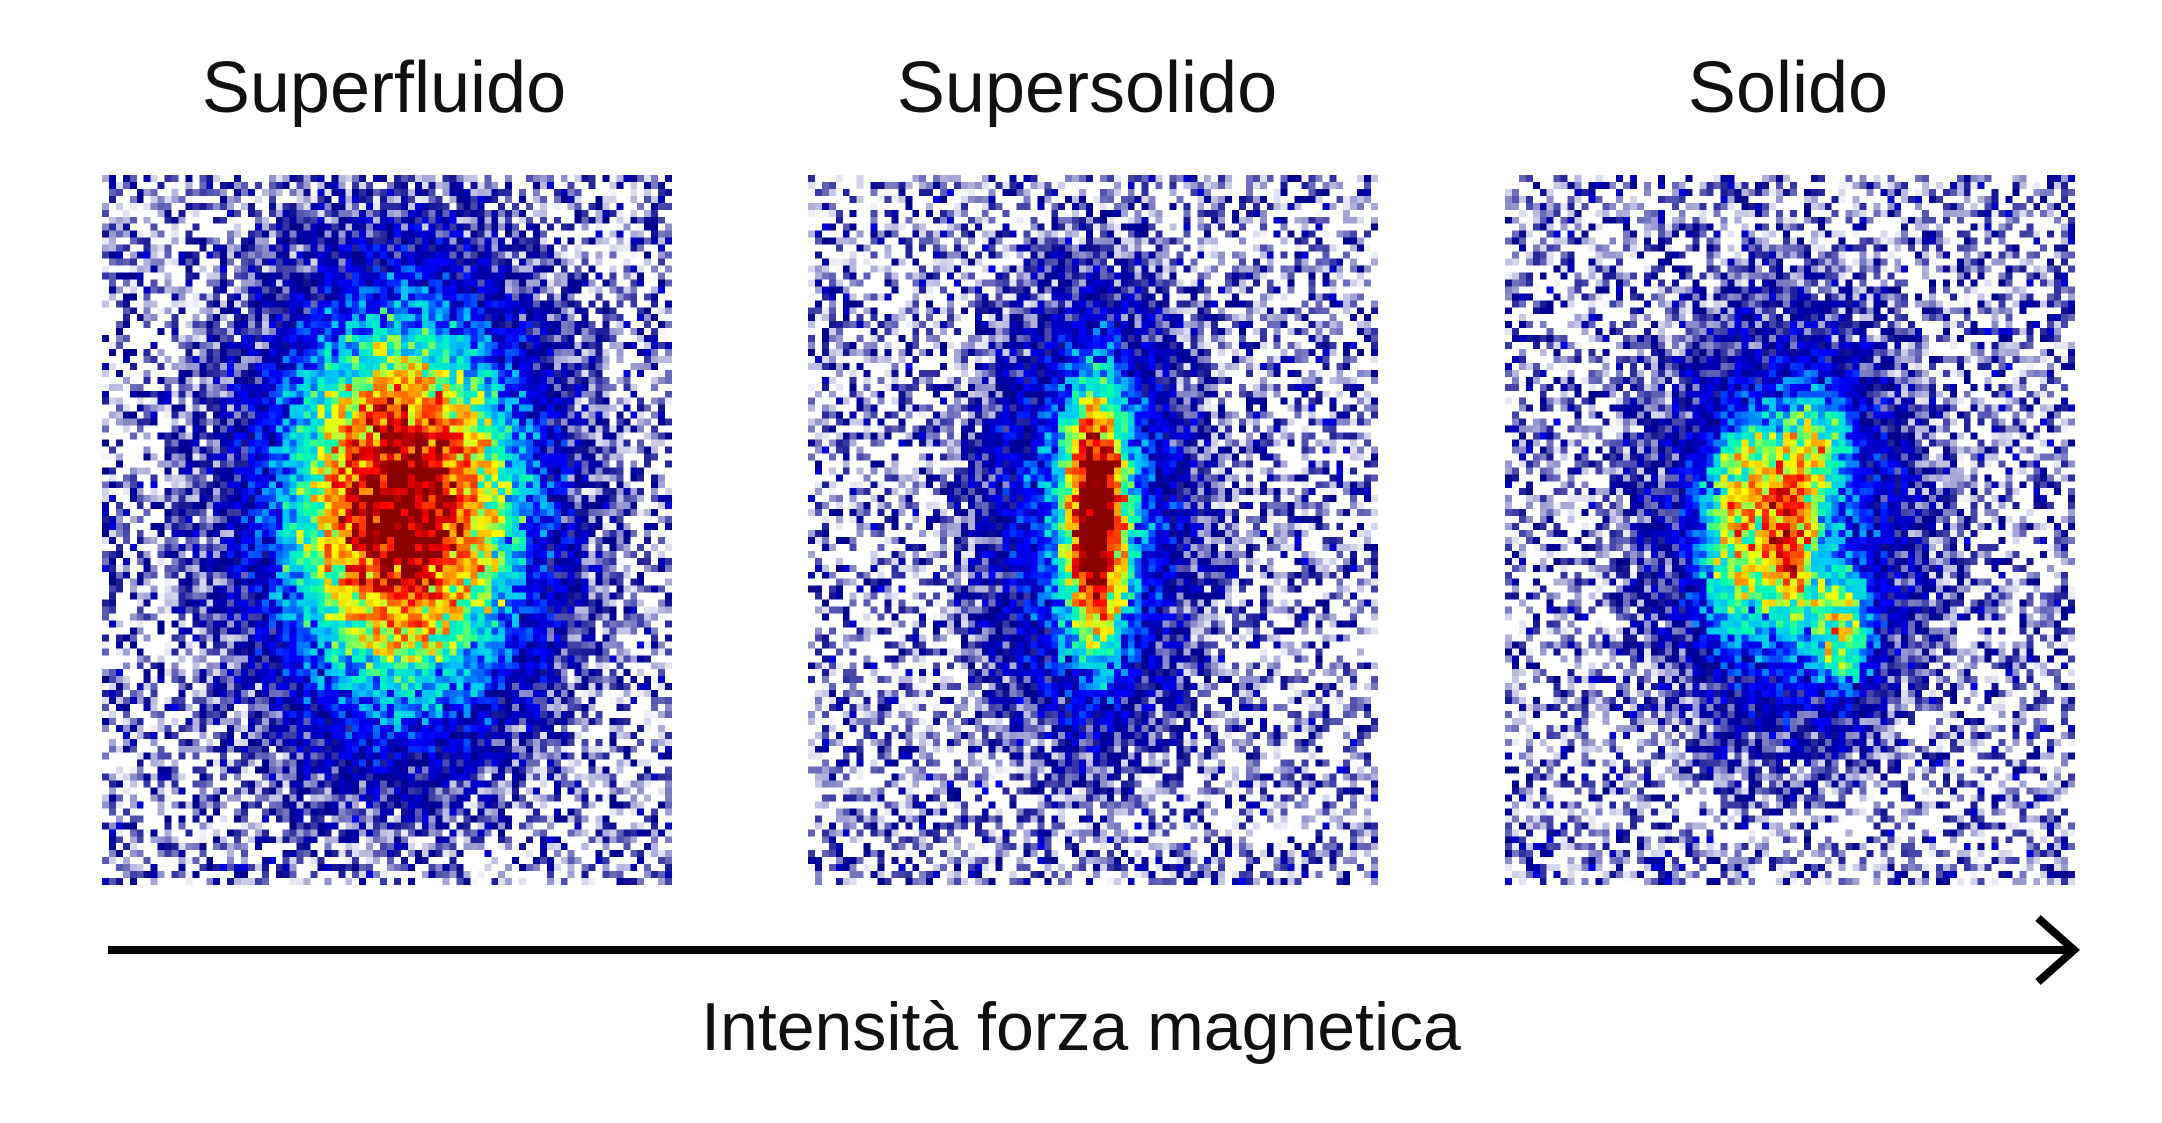 This screenshot has height=1123, width=2162. Describe the element at coordinates (1788, 88) in the screenshot. I see `panel-title-solido: Solido` at that location.